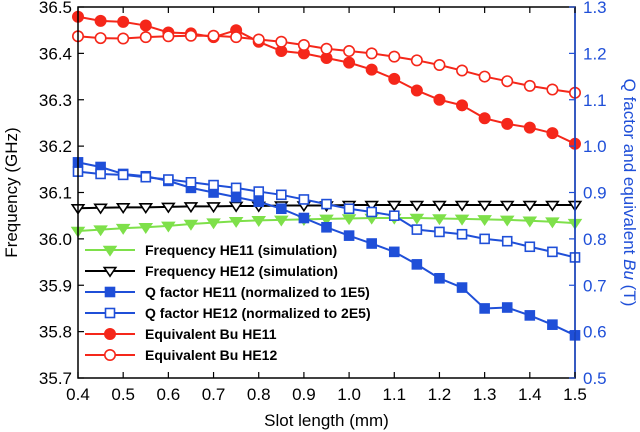 The height and width of the screenshot is (432, 640). I want to click on y-tick-label: 35.9, so click(55, 285).